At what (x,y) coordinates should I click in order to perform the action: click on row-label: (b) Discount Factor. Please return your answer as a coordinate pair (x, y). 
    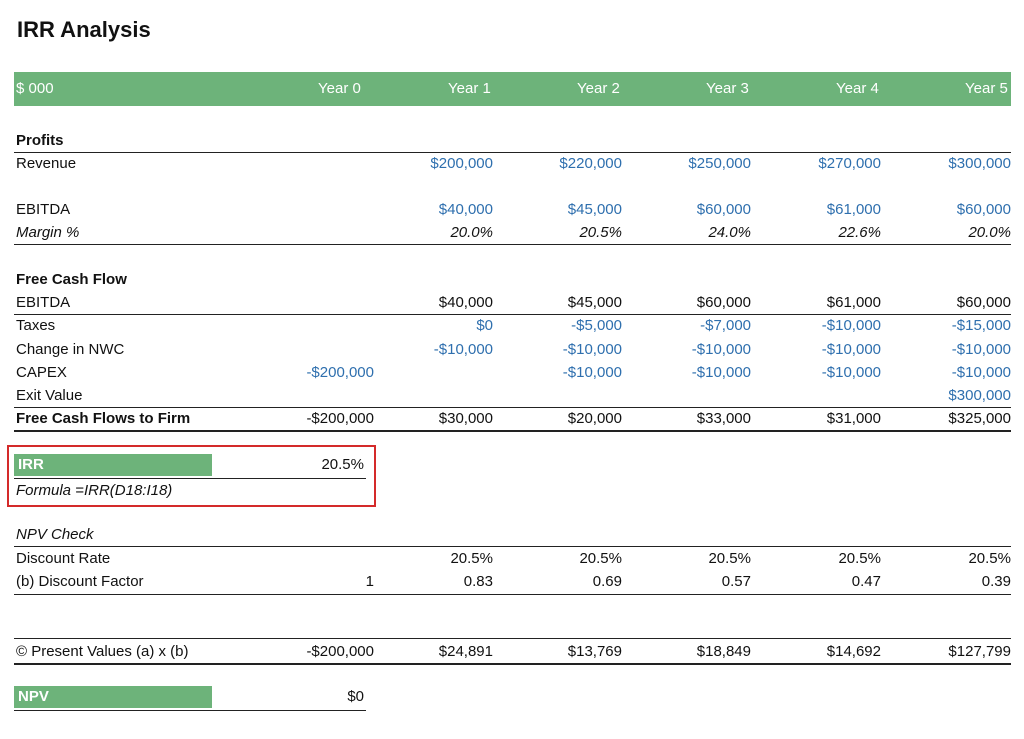
    Looking at the image, I should click on (80, 581).